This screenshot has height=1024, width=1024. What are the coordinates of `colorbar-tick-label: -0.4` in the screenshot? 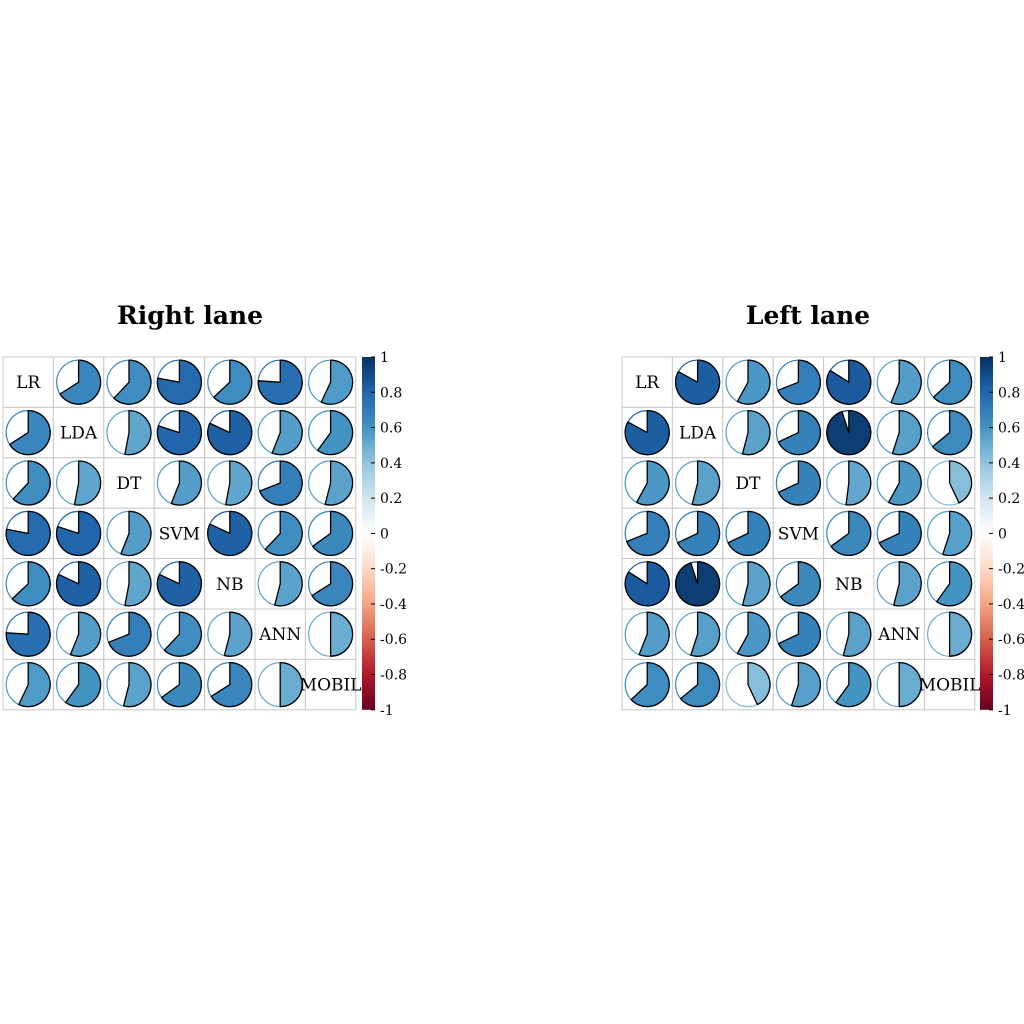 It's located at (393, 605).